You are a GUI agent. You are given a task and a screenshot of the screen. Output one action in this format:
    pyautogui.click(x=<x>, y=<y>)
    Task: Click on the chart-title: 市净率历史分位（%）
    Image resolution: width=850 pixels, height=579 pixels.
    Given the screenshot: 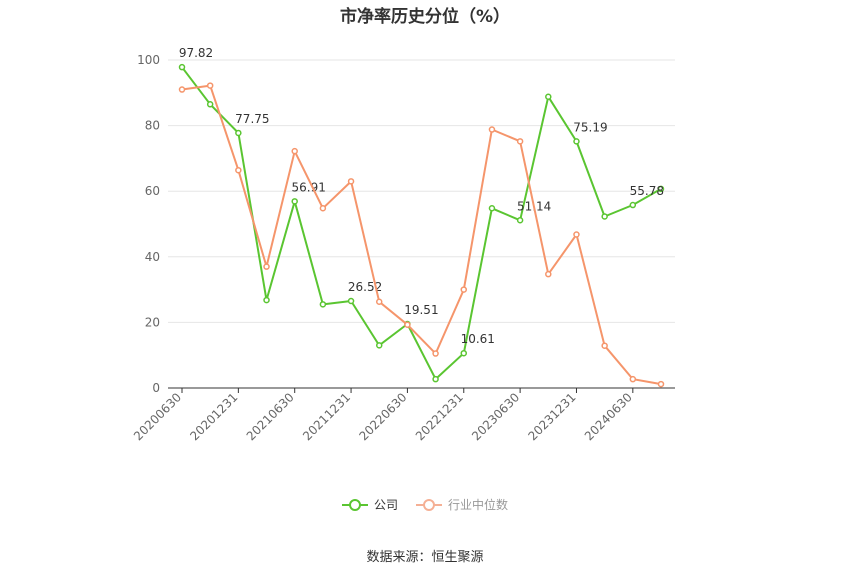 What is the action you would take?
    pyautogui.click(x=425, y=17)
    